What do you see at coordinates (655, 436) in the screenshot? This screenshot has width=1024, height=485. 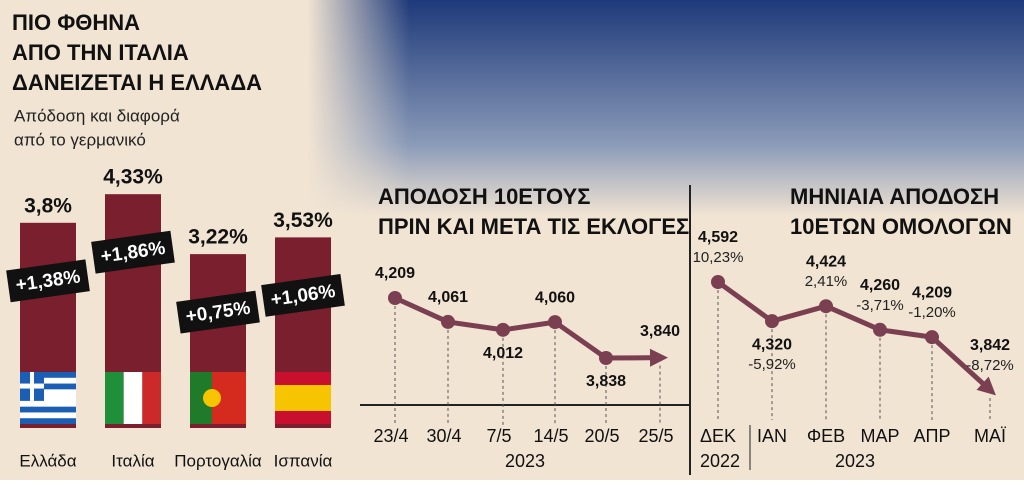 I see `x-tick-label: 25/5` at bounding box center [655, 436].